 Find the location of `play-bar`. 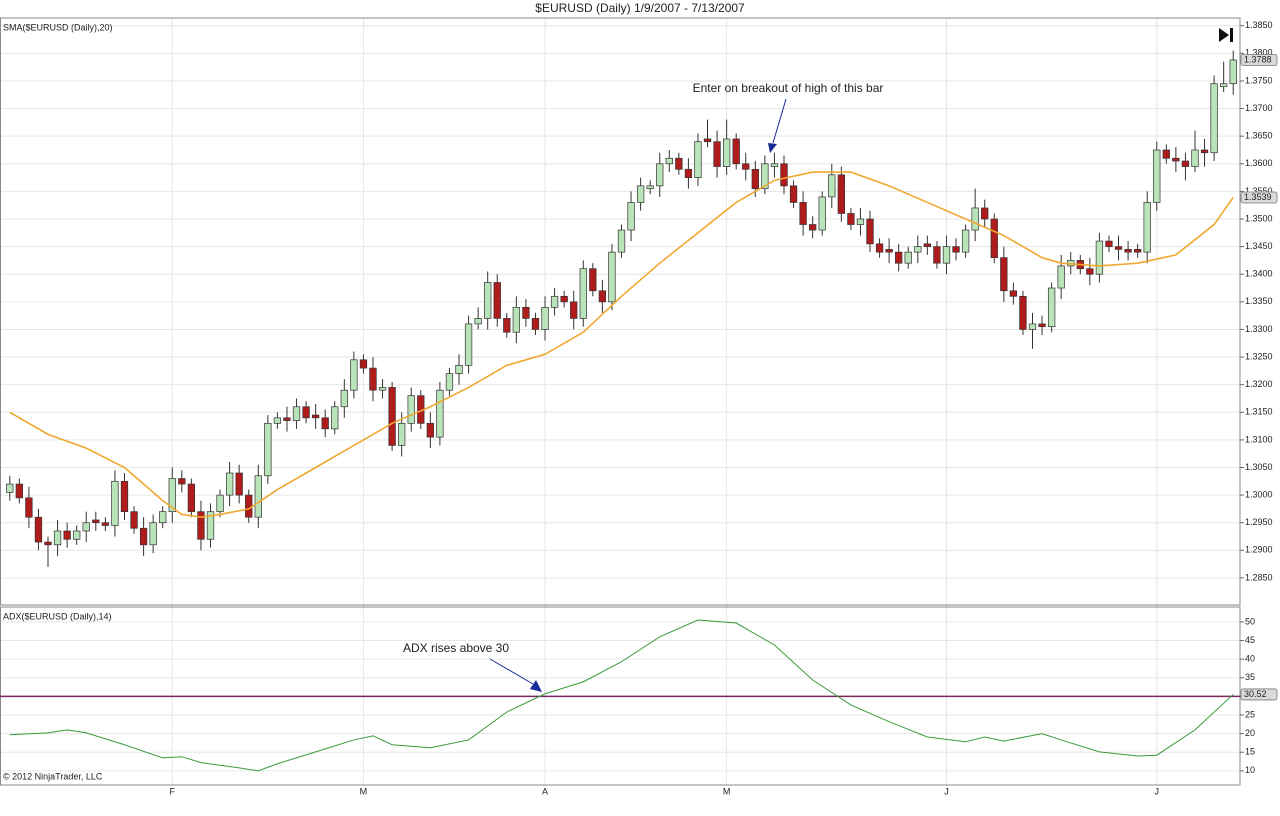

play-bar is located at coordinates (1231, 35).